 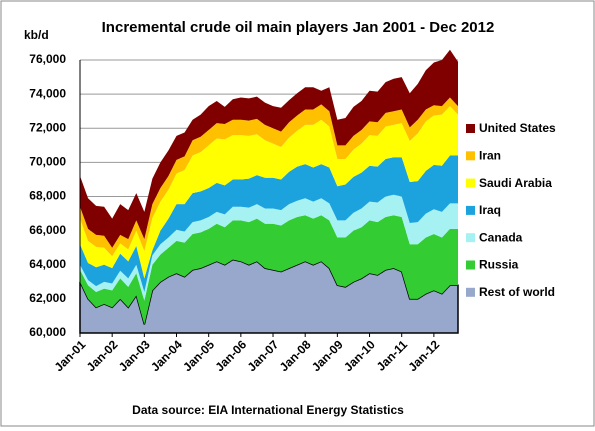 What do you see at coordinates (47, 127) in the screenshot?
I see `y-tick-label: 72,000` at bounding box center [47, 127].